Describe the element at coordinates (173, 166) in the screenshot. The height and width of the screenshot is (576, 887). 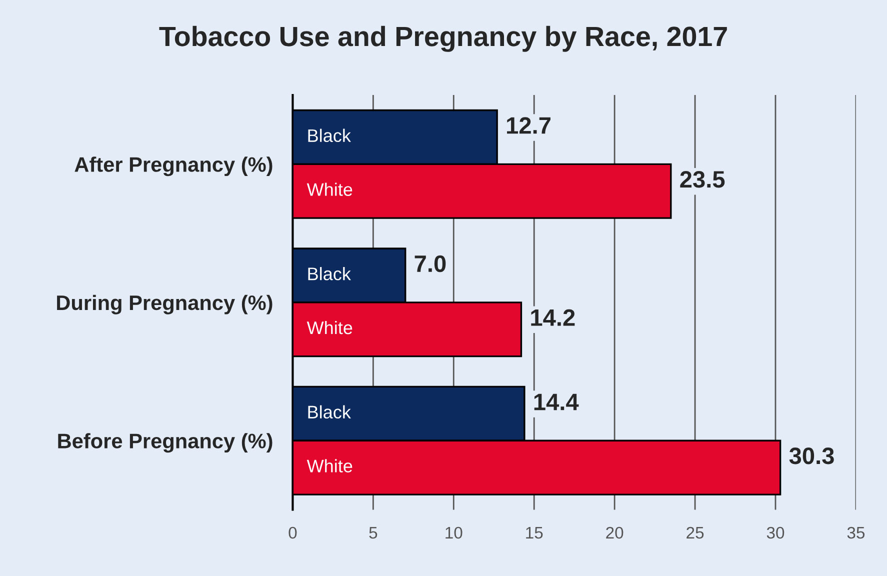
I see `y-tick-label: After Pregnancy (%)` at that location.